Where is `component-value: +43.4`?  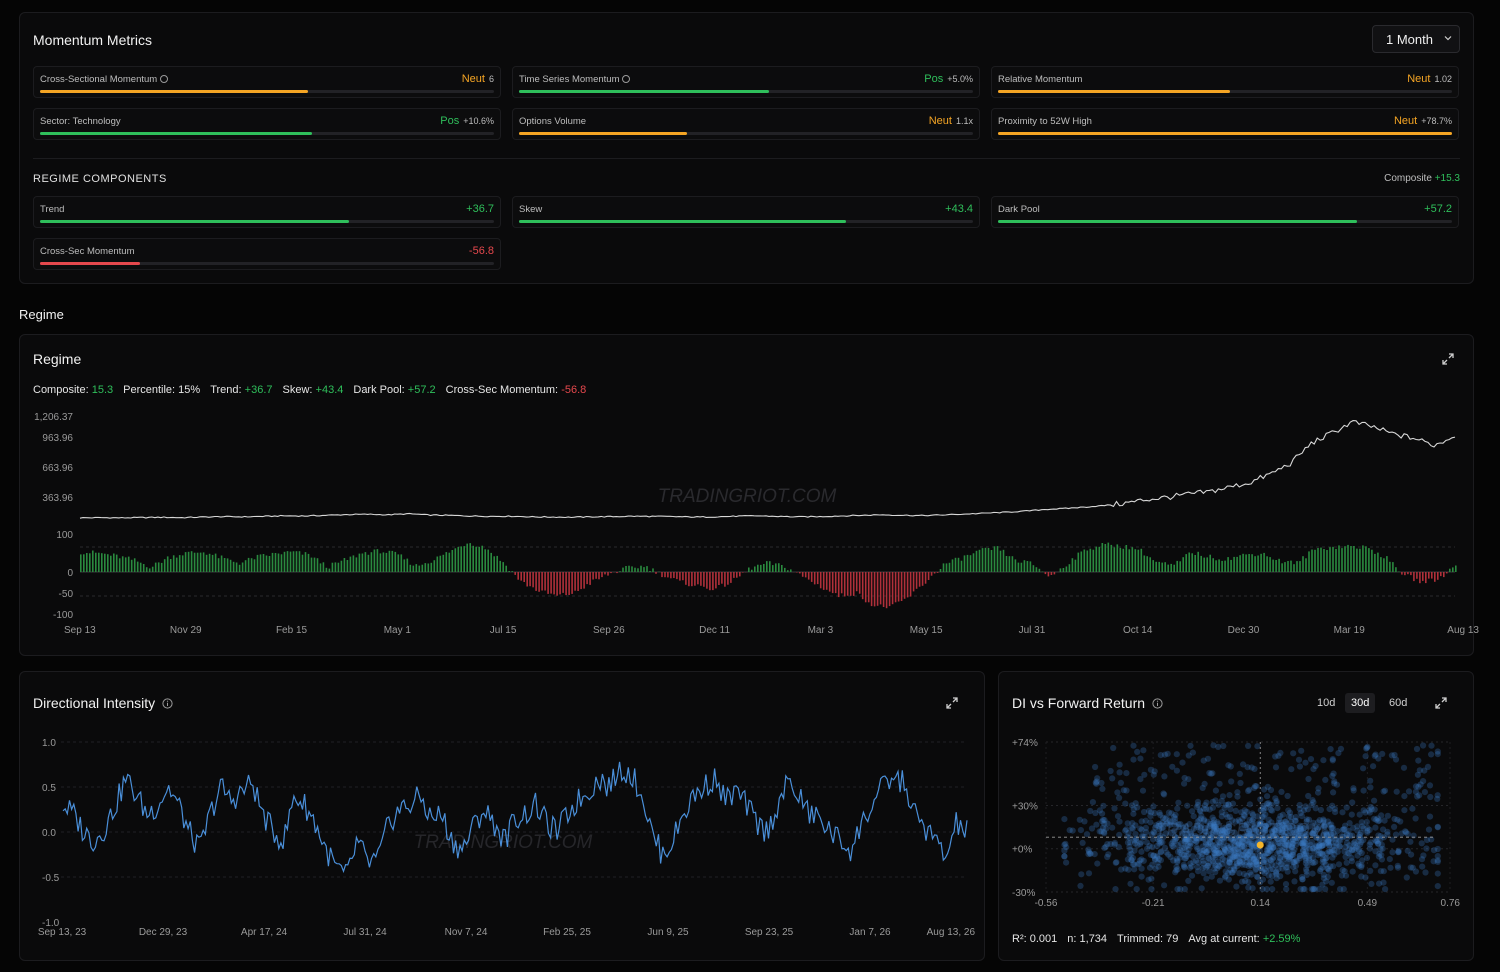 component-value: +43.4 is located at coordinates (959, 209).